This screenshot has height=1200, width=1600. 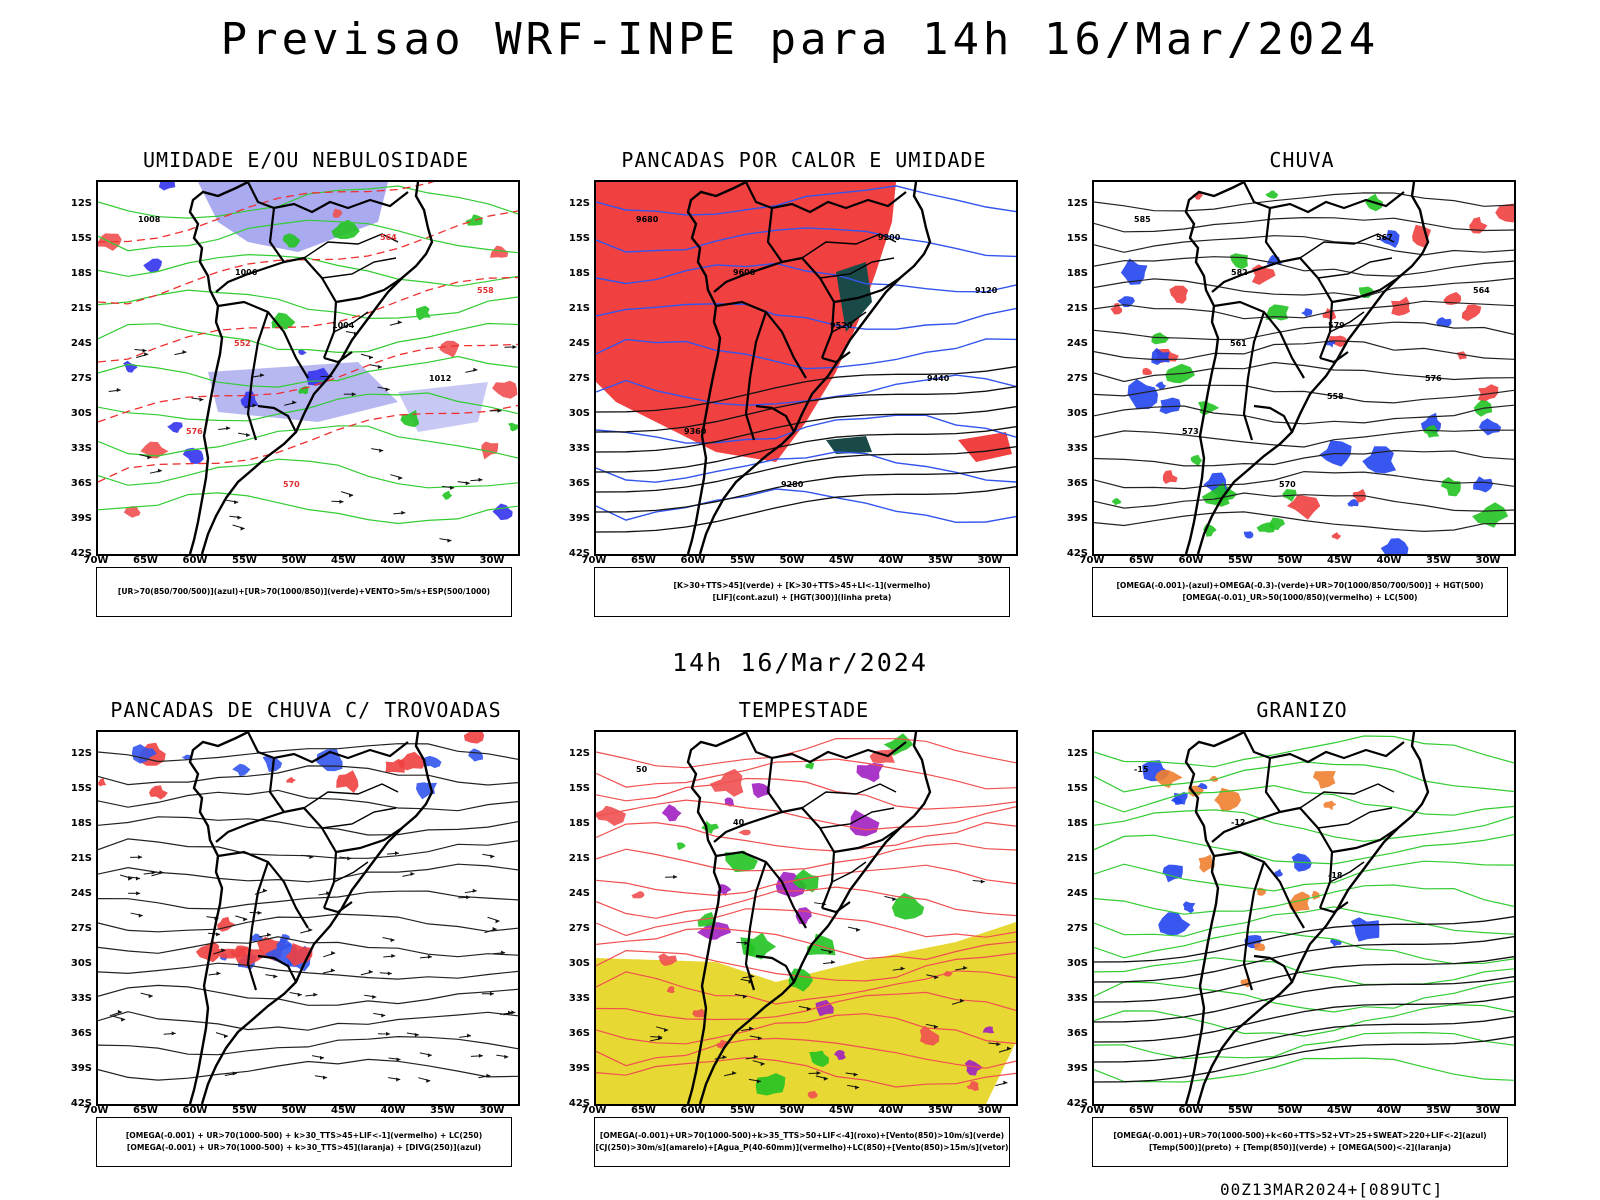 I want to click on contour-label: 40, so click(x=739, y=822).